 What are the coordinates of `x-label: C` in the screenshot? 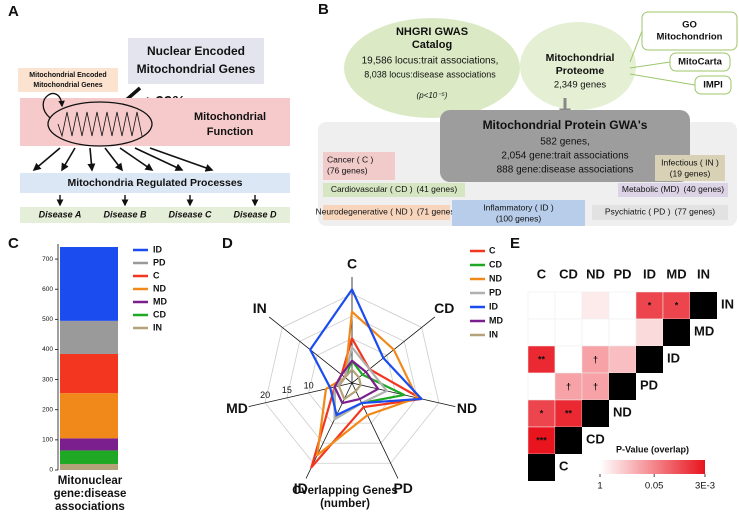 It's located at (542, 273).